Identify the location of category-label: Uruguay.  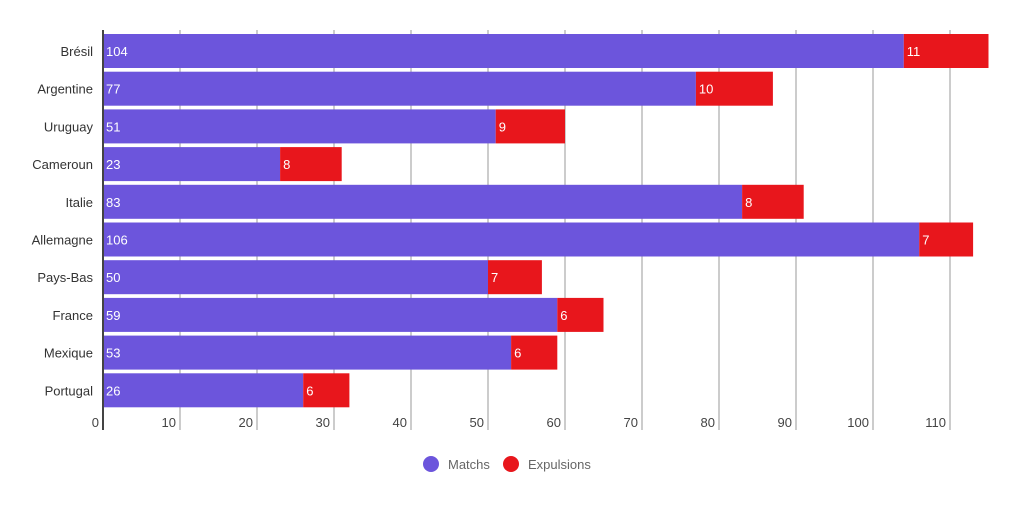
(69, 126).